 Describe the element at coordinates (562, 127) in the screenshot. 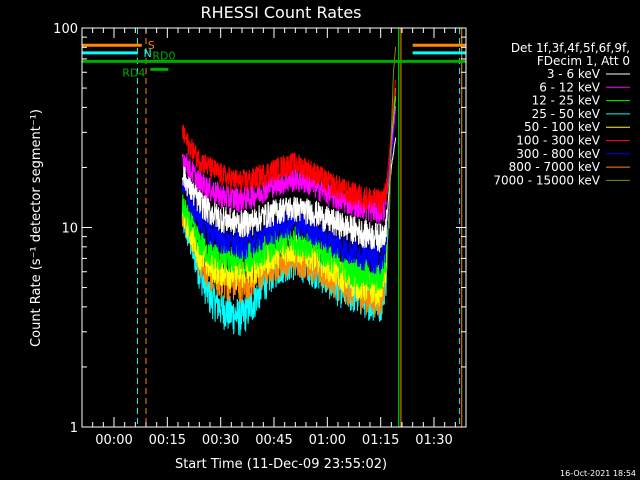

I see `legend-entry-label: 50 - 100 keV` at that location.